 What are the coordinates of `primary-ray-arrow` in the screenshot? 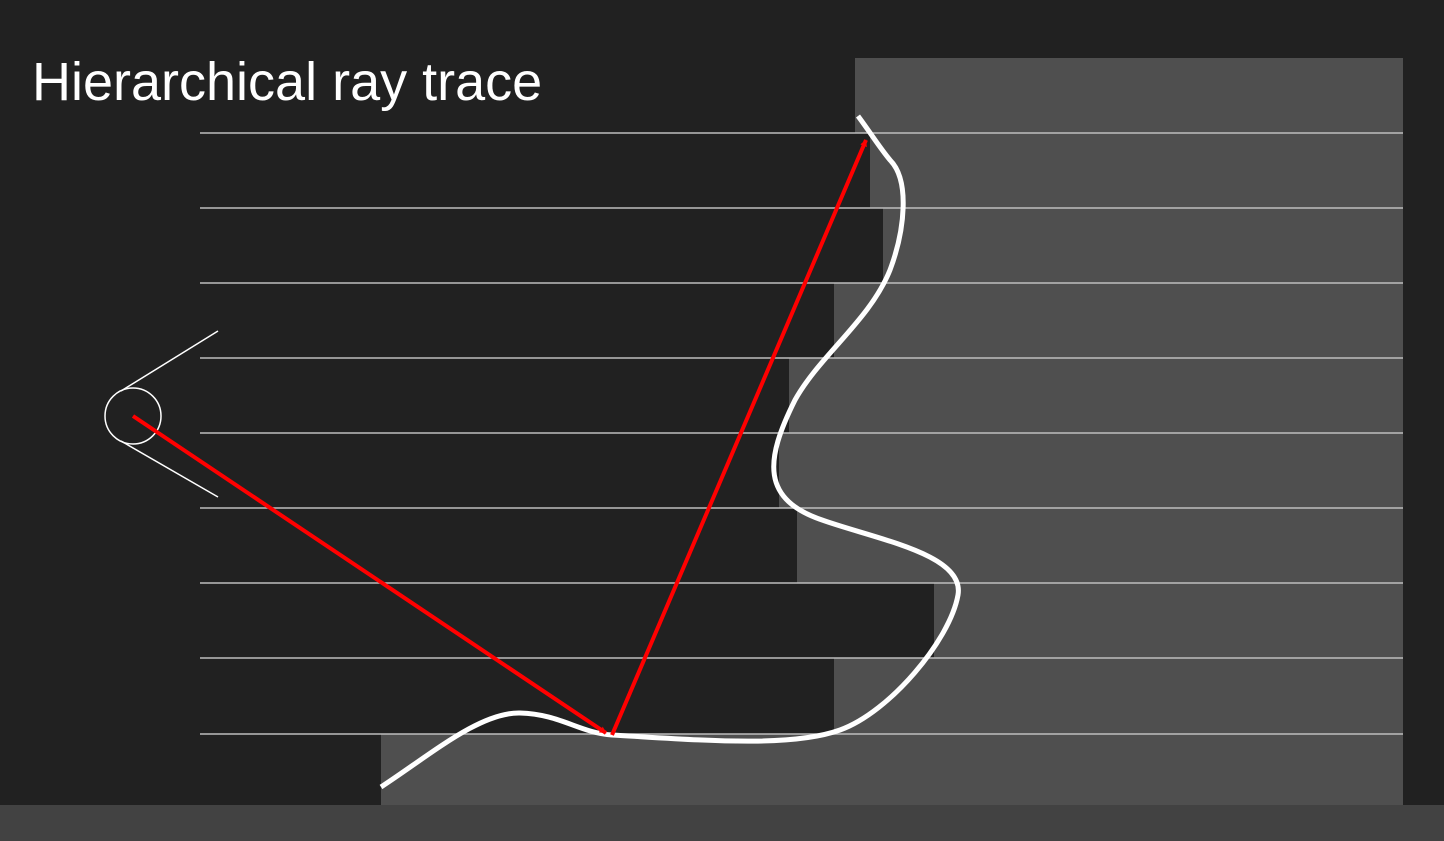 It's located at (369, 574).